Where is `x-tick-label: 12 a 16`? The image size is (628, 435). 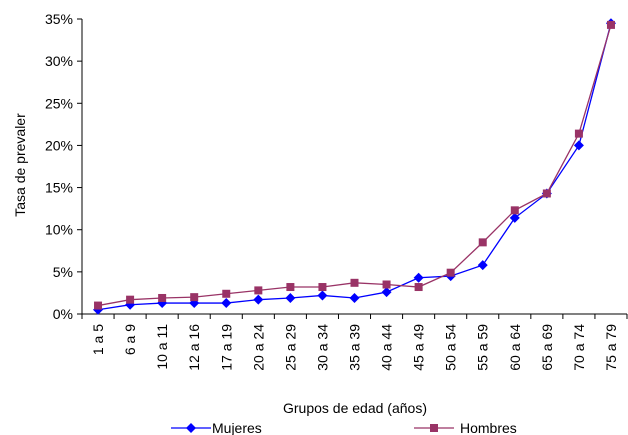
x-tick-label: 12 a 16 is located at coordinates (194, 347).